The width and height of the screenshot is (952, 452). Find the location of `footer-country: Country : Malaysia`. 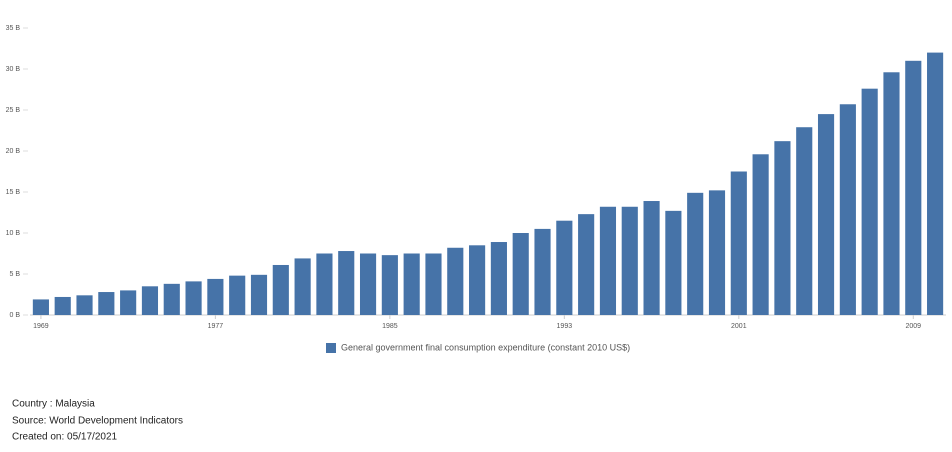

footer-country: Country : Malaysia is located at coordinates (53, 404).